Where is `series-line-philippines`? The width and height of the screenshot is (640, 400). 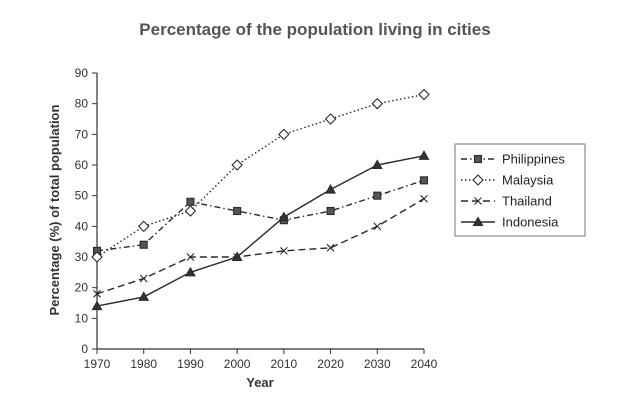
series-line-philippines is located at coordinates (260, 215).